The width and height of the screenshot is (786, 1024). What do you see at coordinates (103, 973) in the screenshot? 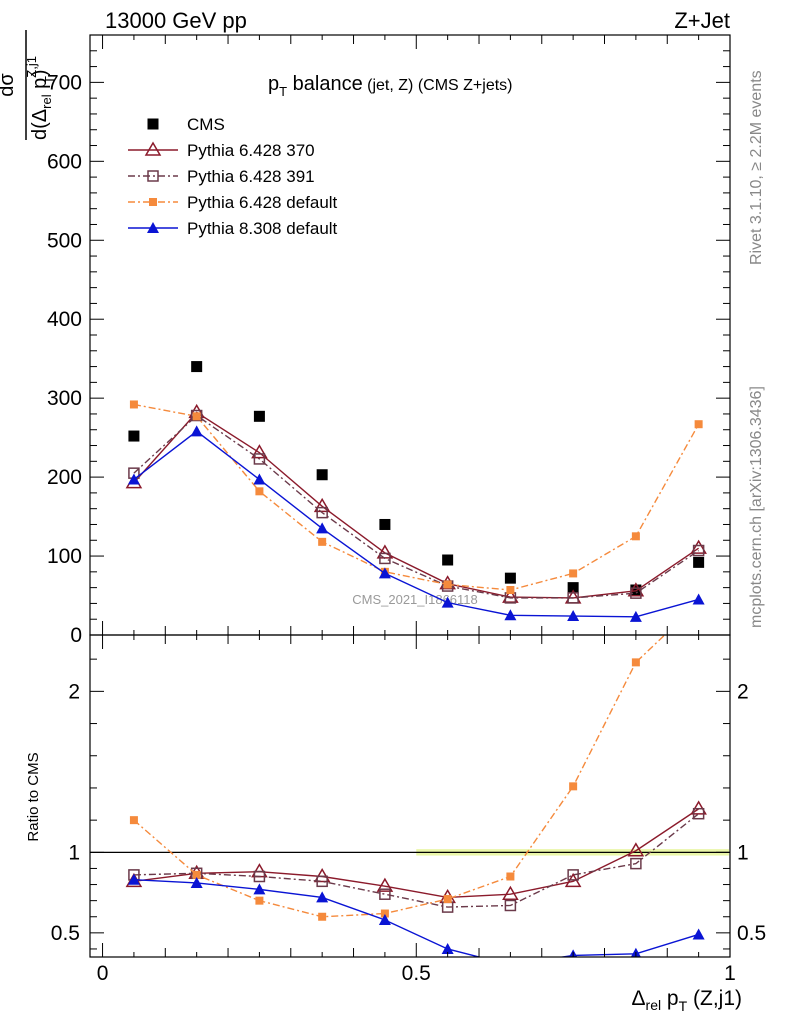
I see `x-tick-label-0: 0` at bounding box center [103, 973].